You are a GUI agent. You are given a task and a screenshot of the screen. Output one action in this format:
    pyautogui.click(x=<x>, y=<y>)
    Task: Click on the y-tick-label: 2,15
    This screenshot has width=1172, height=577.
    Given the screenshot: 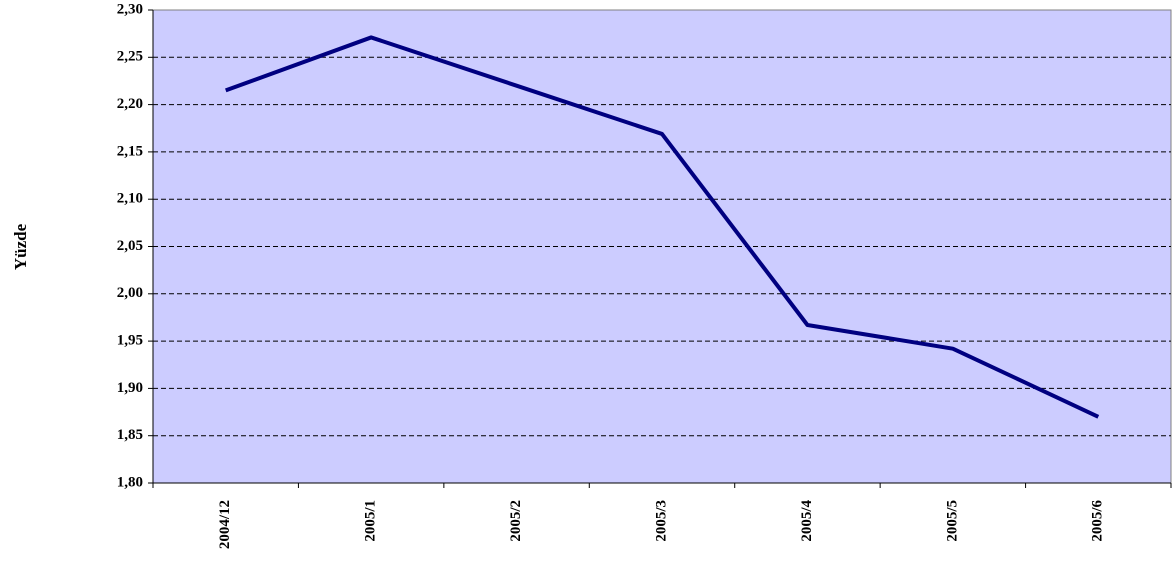 What is the action you would take?
    pyautogui.click(x=130, y=151)
    